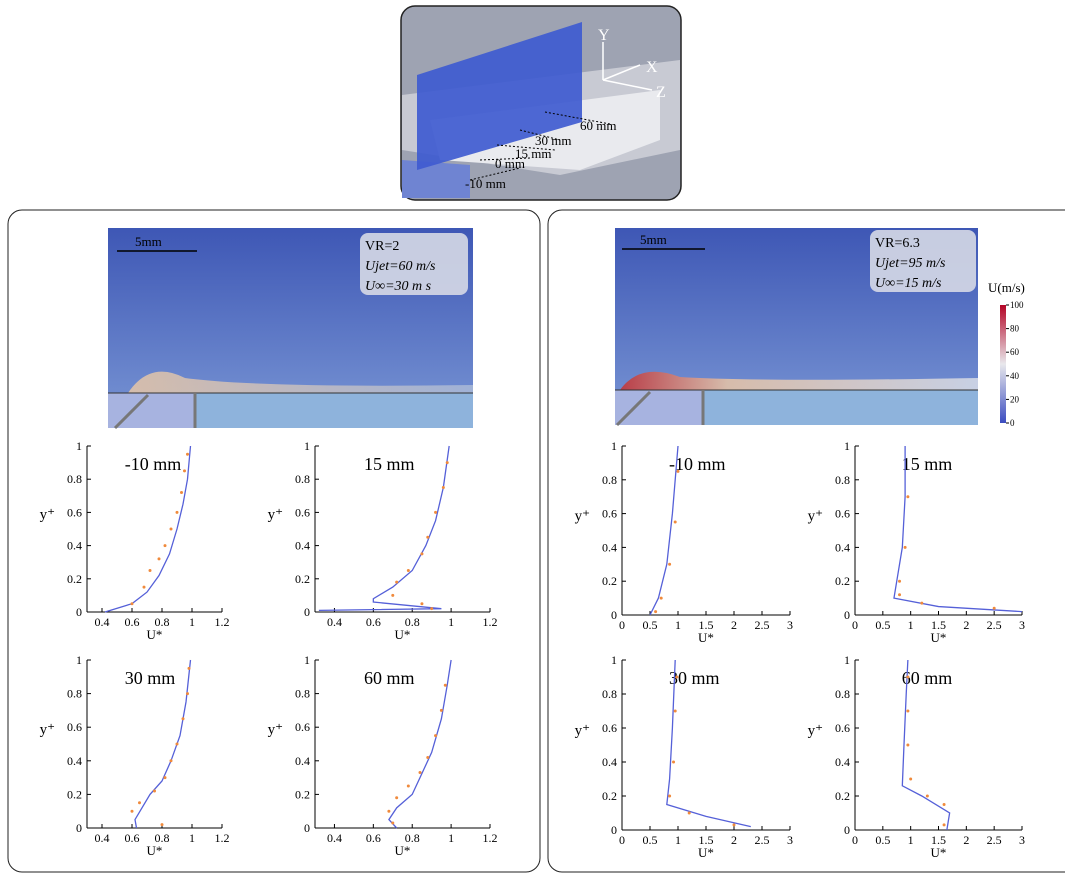 The height and width of the screenshot is (879, 1065). Describe the element at coordinates (290, 329) in the screenshot. I see `contour-plot: 5mm VR=2 Ujet=60 m/s U∞=30 m s` at that location.